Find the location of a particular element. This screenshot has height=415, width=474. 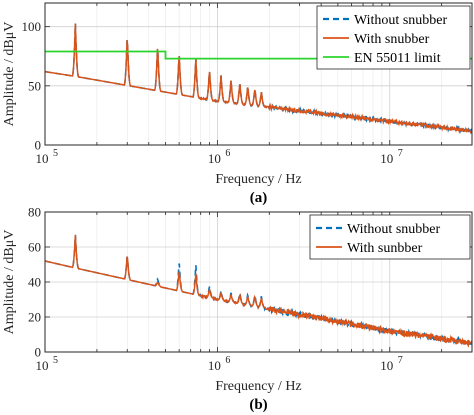

legend-box is located at coordinates (390, 237).